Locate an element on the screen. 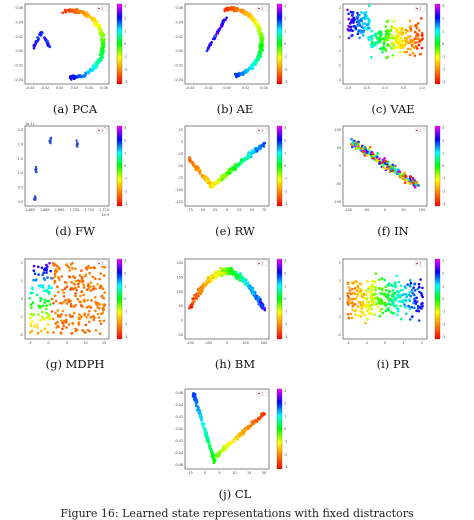 This screenshot has width=474, height=520. legend-label: z is located at coordinates (263, 394).